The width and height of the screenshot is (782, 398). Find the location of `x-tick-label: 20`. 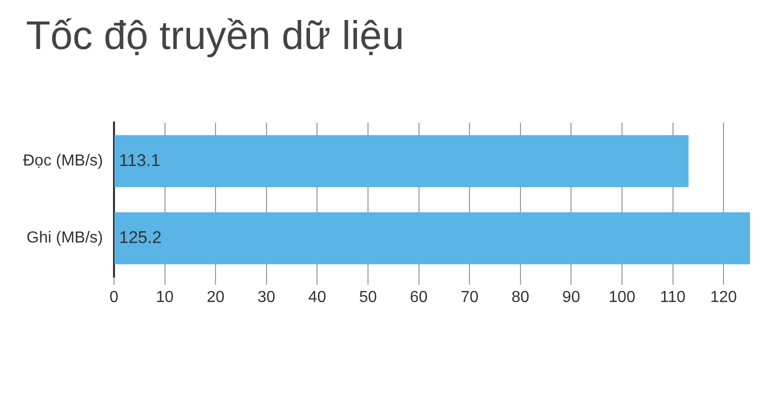

x-tick-label: 20 is located at coordinates (215, 297).